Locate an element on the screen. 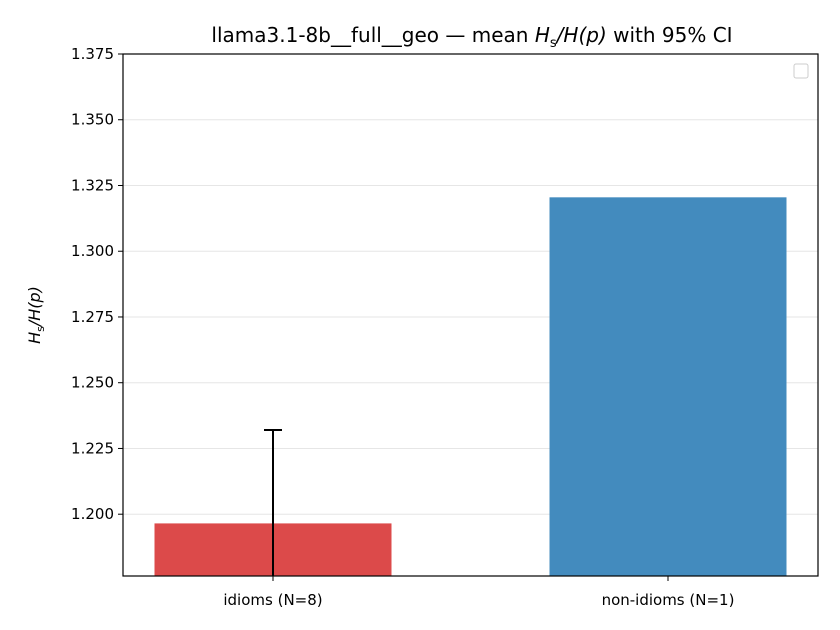 This screenshot has width=840, height=630. y-axis-label: Hs/H(p) is located at coordinates (36, 315).